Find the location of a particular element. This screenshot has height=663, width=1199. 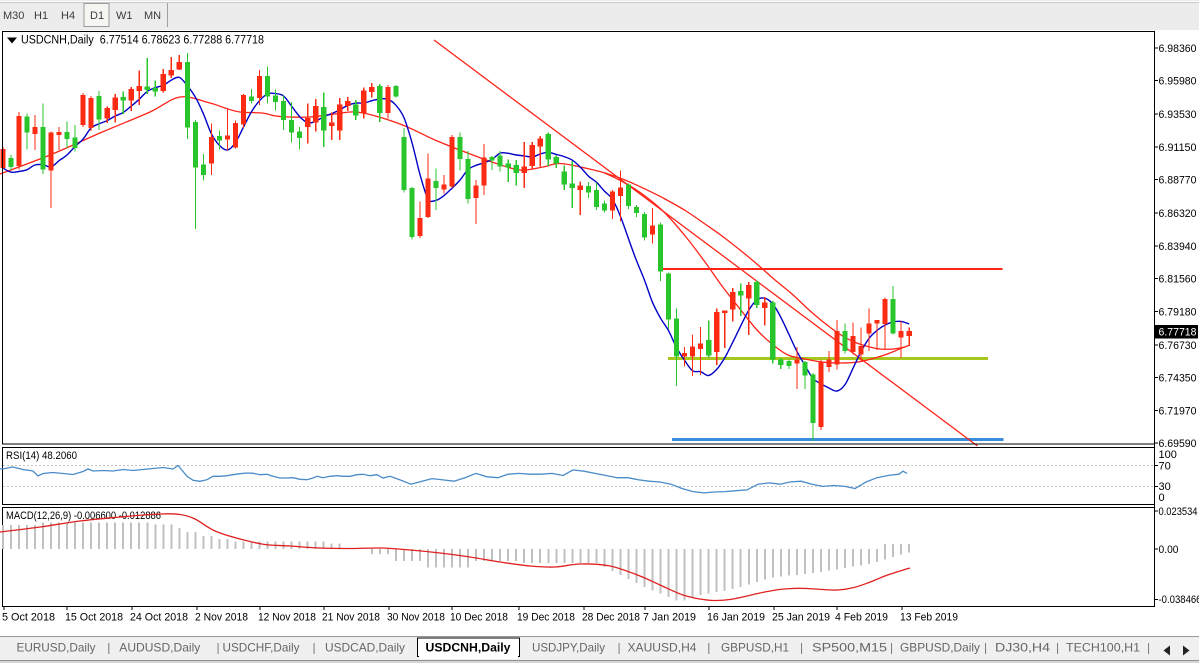

svg-text: 6.79180 is located at coordinates (1178, 312).